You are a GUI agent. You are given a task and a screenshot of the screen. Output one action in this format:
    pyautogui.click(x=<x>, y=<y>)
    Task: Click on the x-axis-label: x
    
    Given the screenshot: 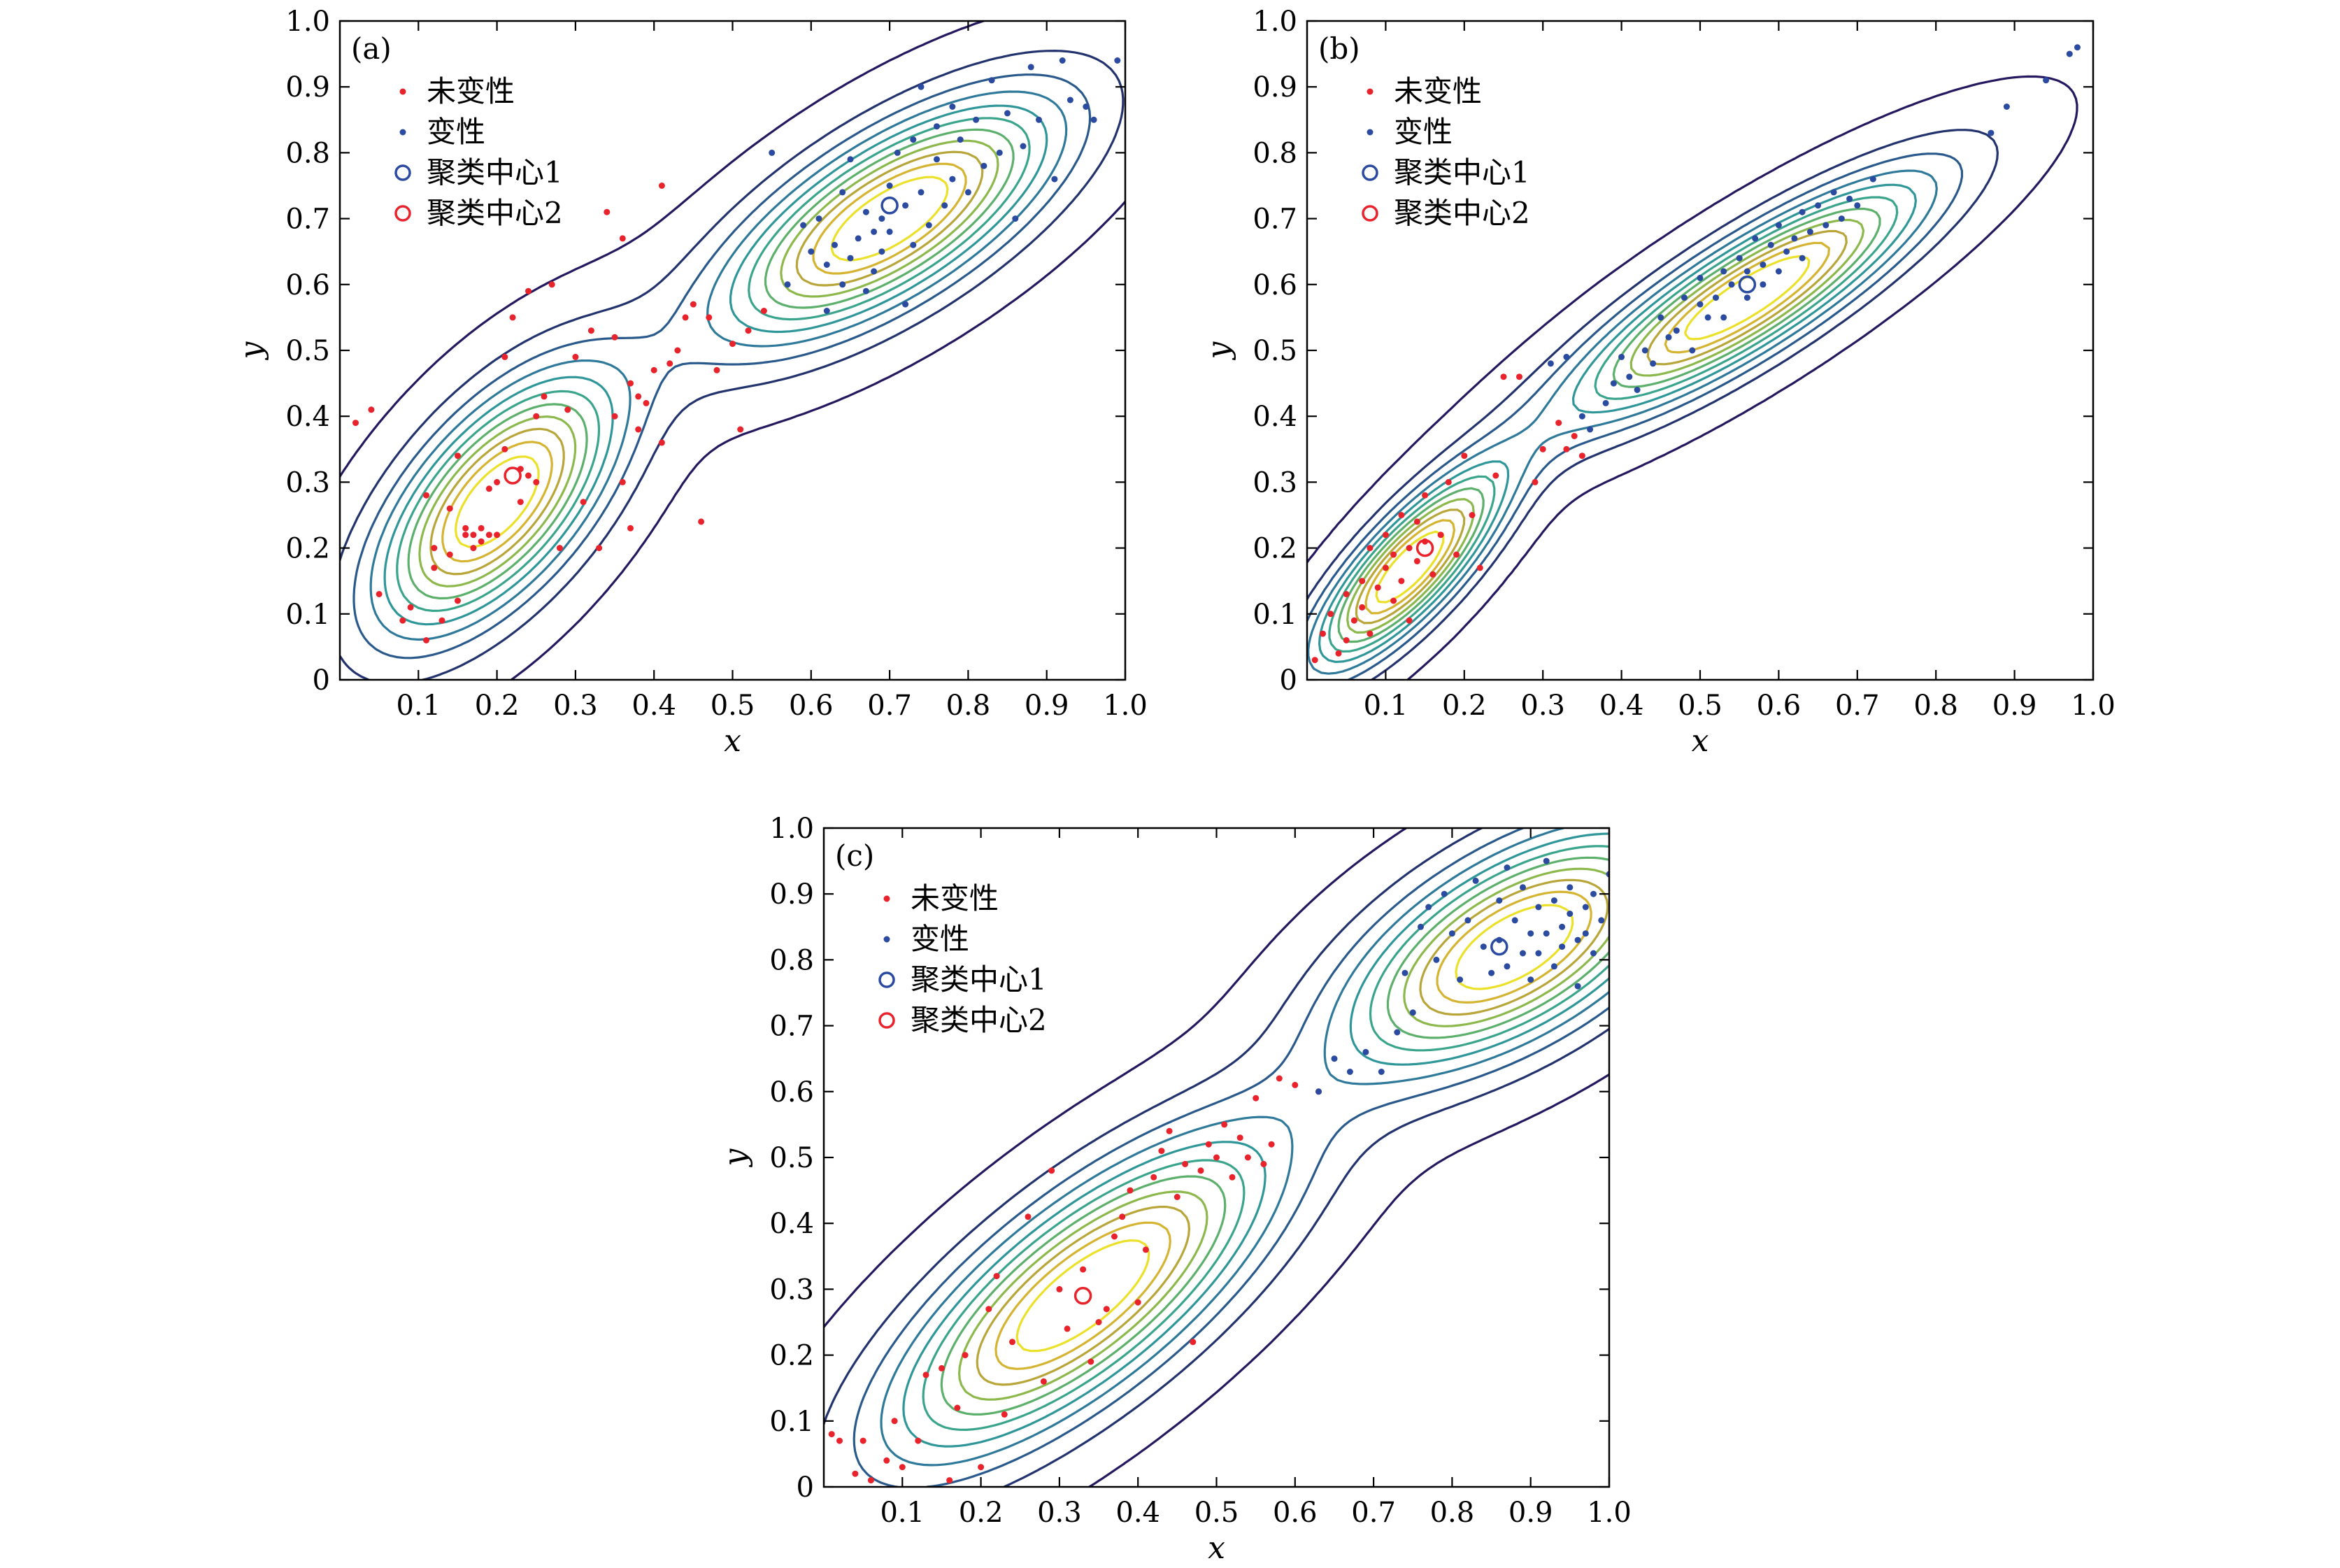 What is the action you would take?
    pyautogui.click(x=1216, y=1548)
    